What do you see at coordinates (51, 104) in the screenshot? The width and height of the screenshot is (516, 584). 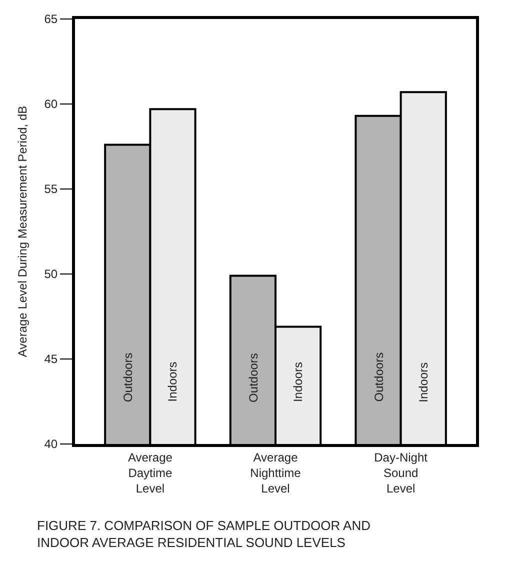 I see `y-tick-label: 60` at bounding box center [51, 104].